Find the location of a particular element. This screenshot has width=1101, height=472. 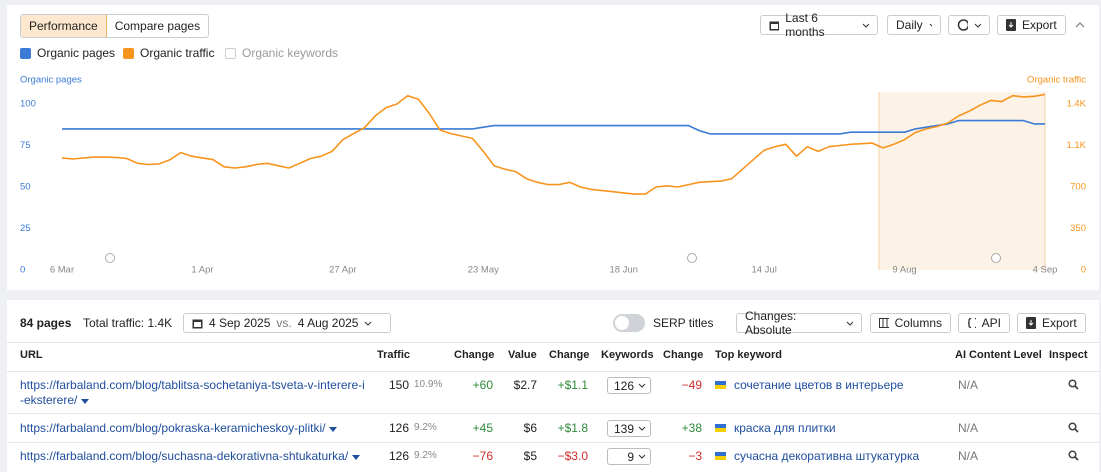

y-tick-label: 700 is located at coordinates (1078, 187).